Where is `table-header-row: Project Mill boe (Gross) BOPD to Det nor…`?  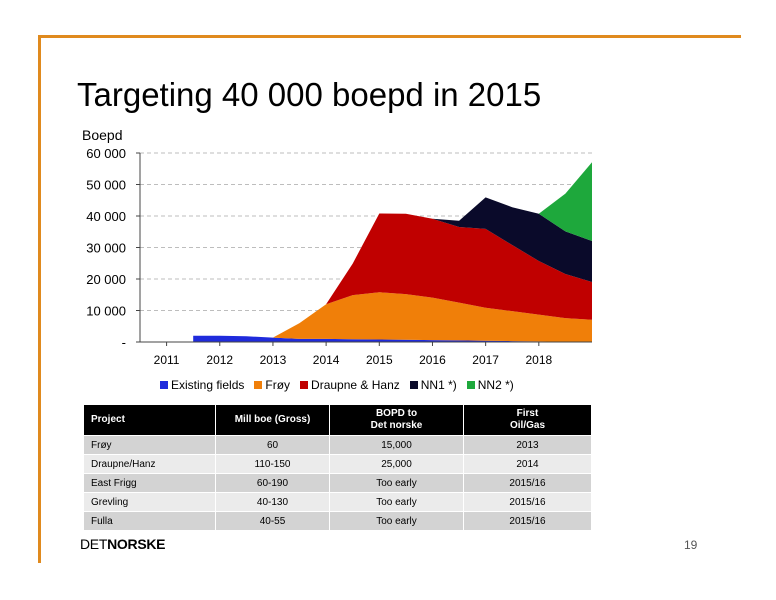 table-header-row: Project Mill boe (Gross) BOPD to Det nor… is located at coordinates (338, 420).